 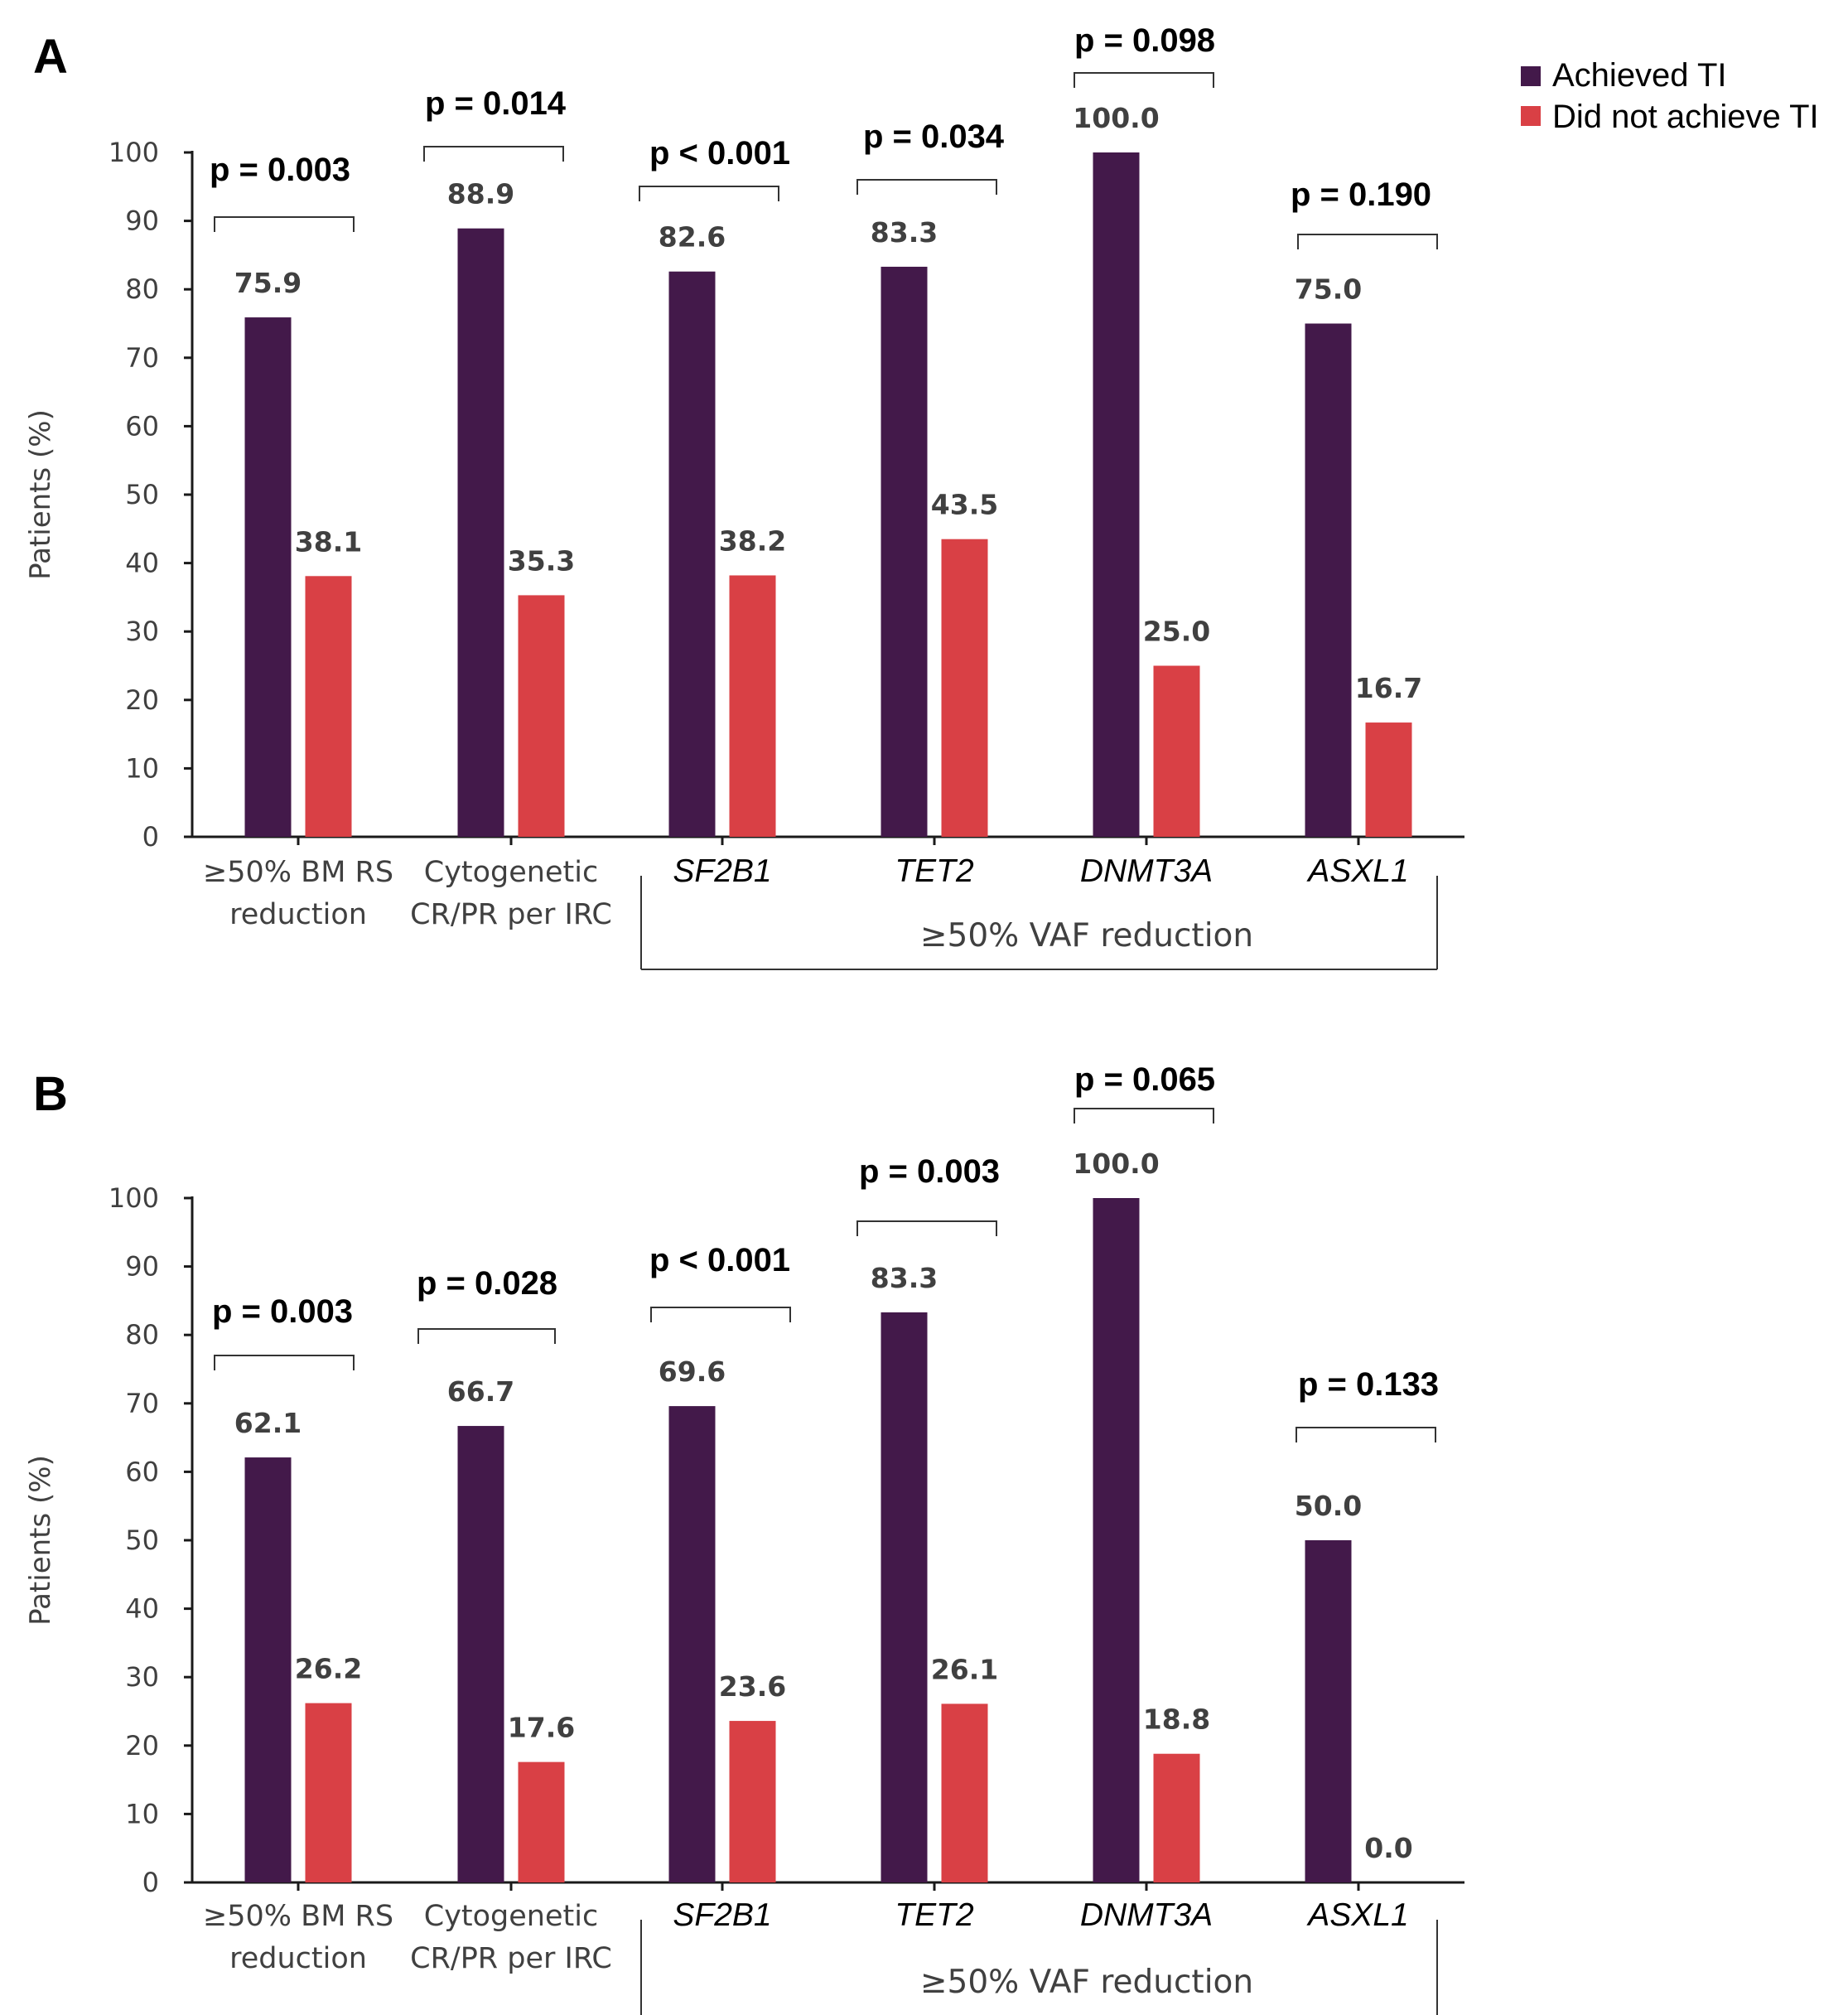 What do you see at coordinates (1639, 75) in the screenshot?
I see `legend-label-achieved: Achieved TI` at bounding box center [1639, 75].